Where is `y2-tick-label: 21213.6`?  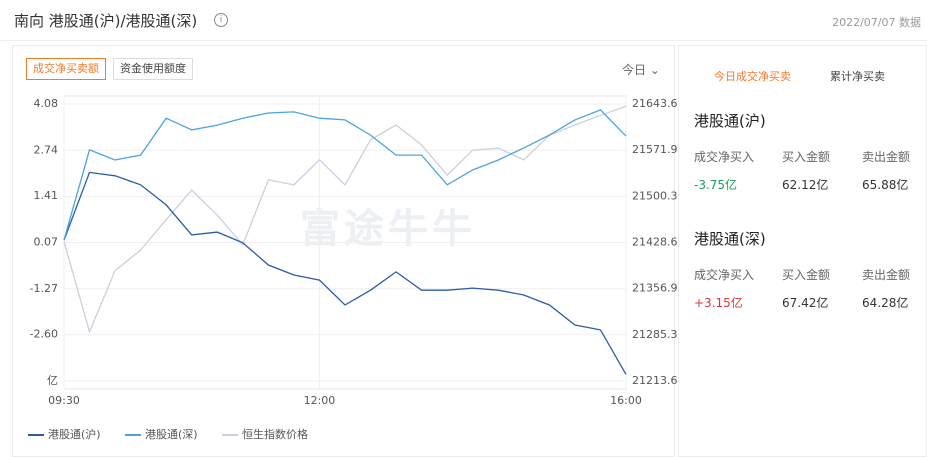 y2-tick-label: 21213.6 is located at coordinates (655, 380).